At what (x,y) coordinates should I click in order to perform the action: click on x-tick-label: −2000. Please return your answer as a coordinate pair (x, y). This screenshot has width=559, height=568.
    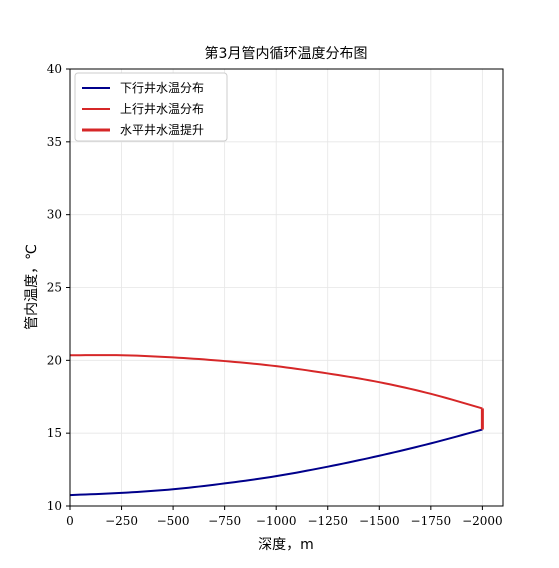
    Looking at the image, I should click on (482, 521).